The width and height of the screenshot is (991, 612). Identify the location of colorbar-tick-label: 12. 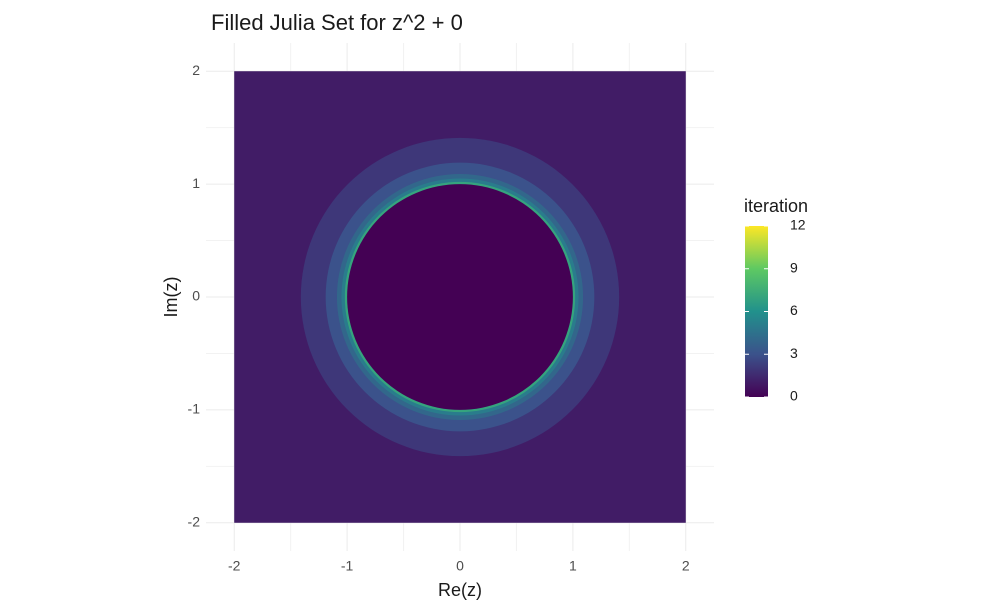
(798, 225).